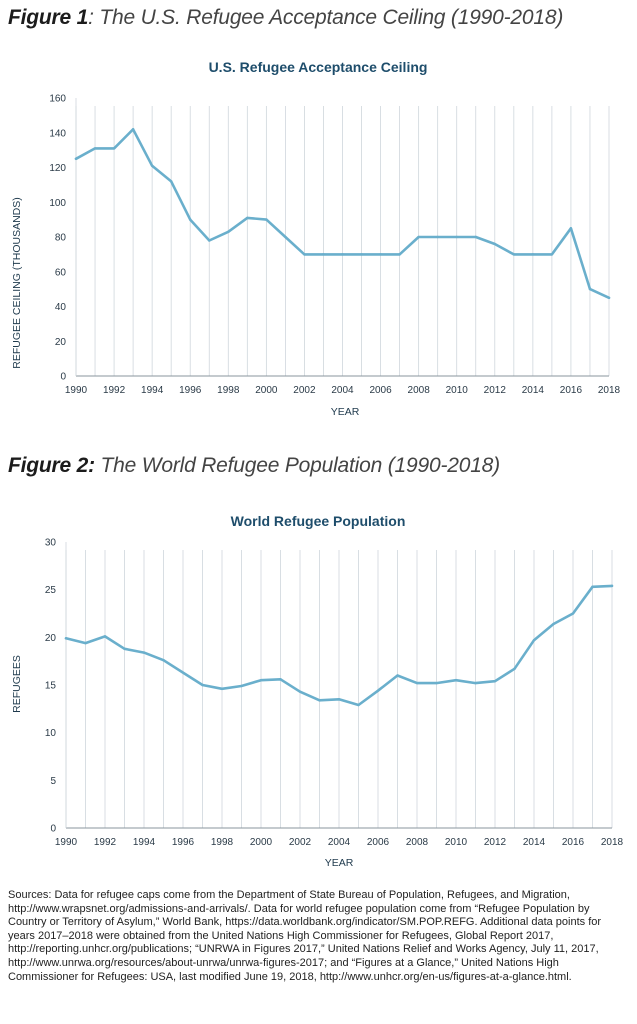 The image size is (637, 1024). I want to click on x-tick-label: 1996, so click(190, 390).